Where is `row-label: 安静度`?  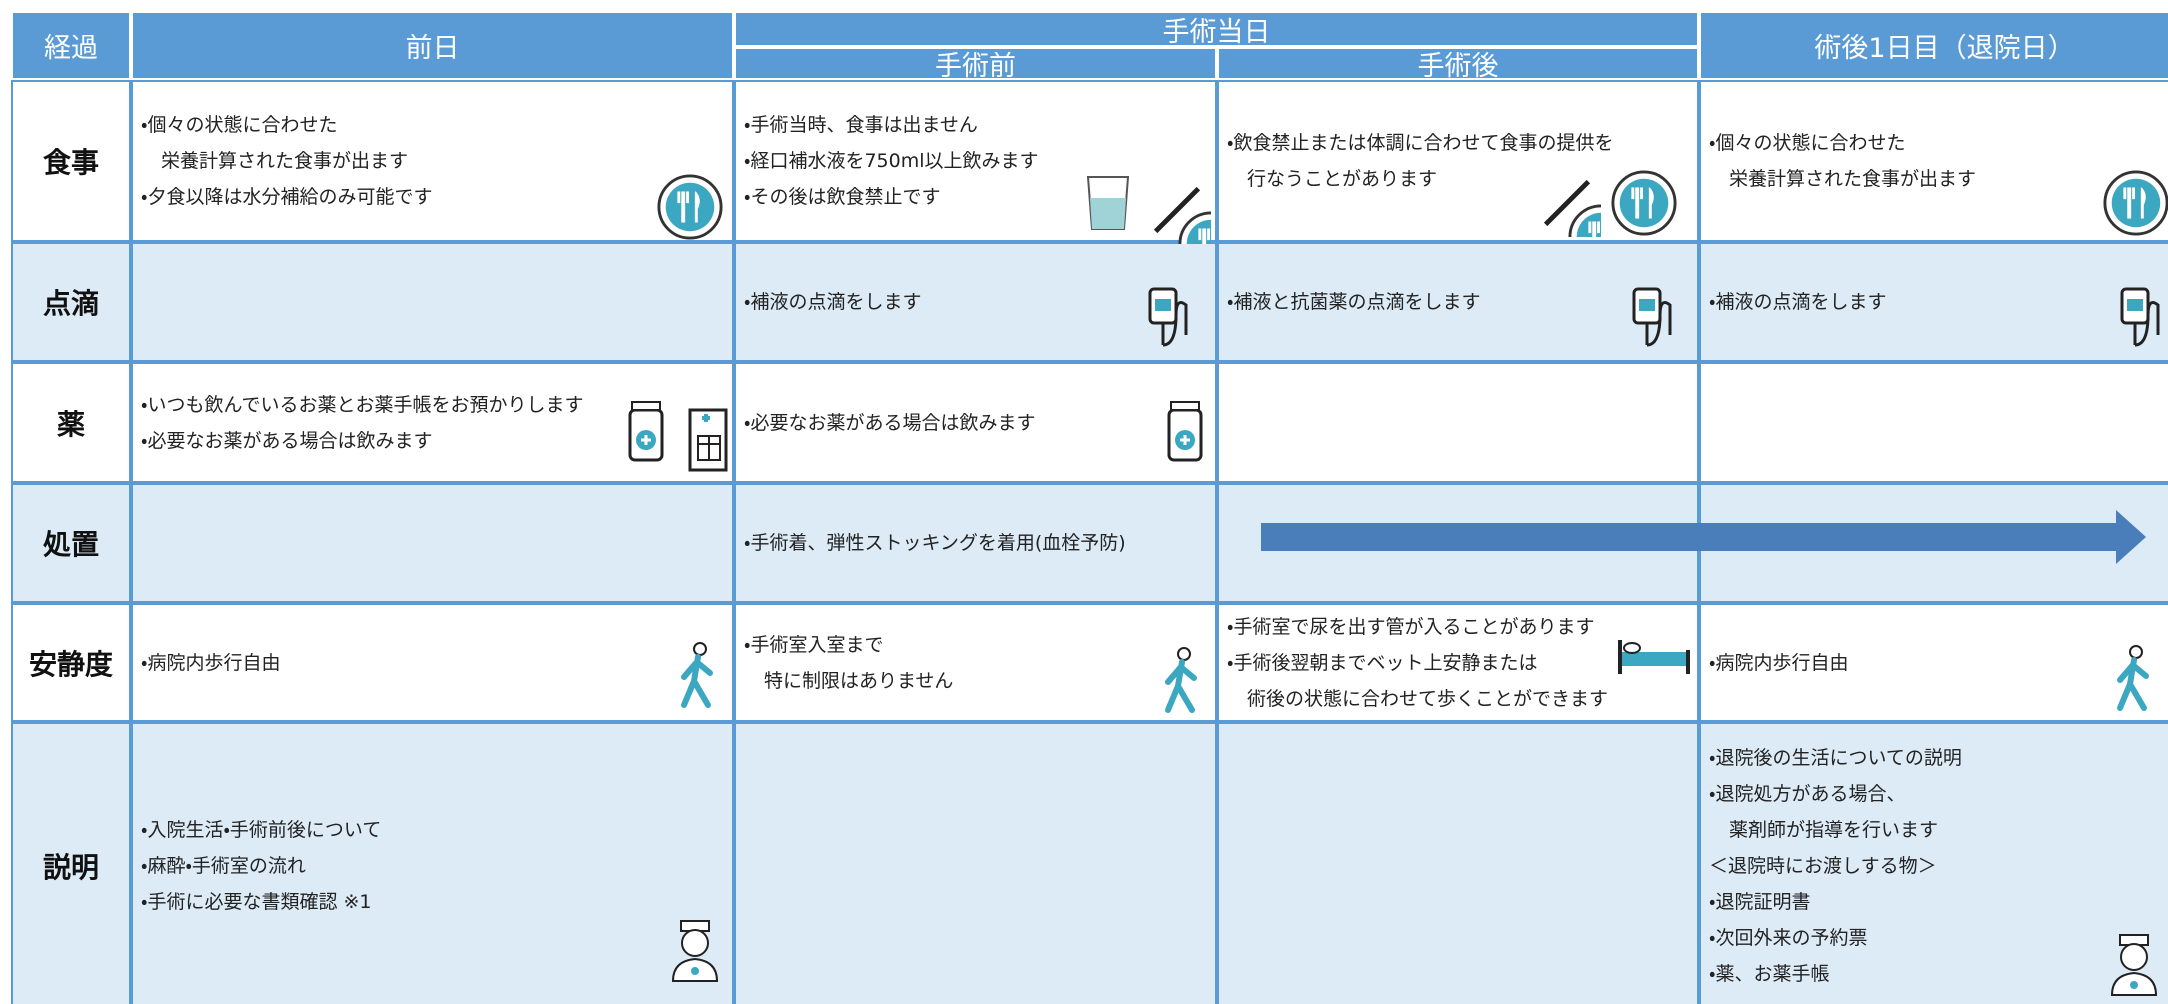
row-label: 安静度 is located at coordinates (71, 662).